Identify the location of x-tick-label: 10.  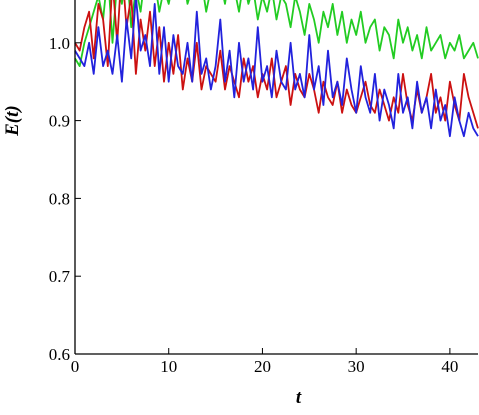
(168, 366).